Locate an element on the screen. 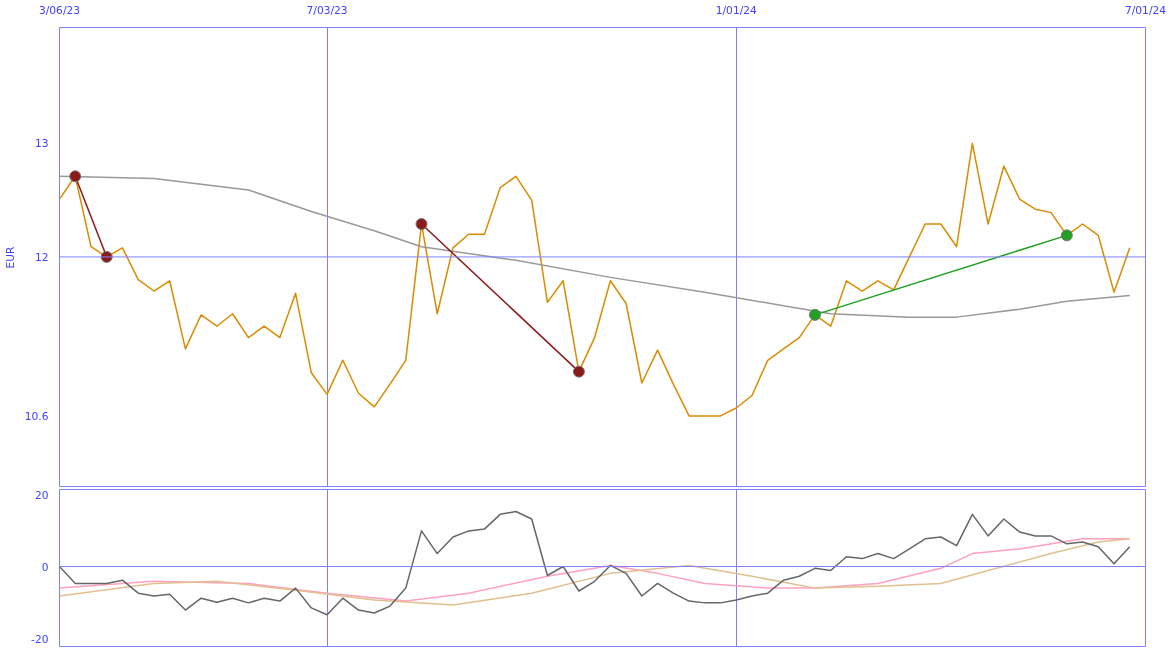 The image size is (1175, 650). x-tick-label: 1/01/24 is located at coordinates (736, 10).